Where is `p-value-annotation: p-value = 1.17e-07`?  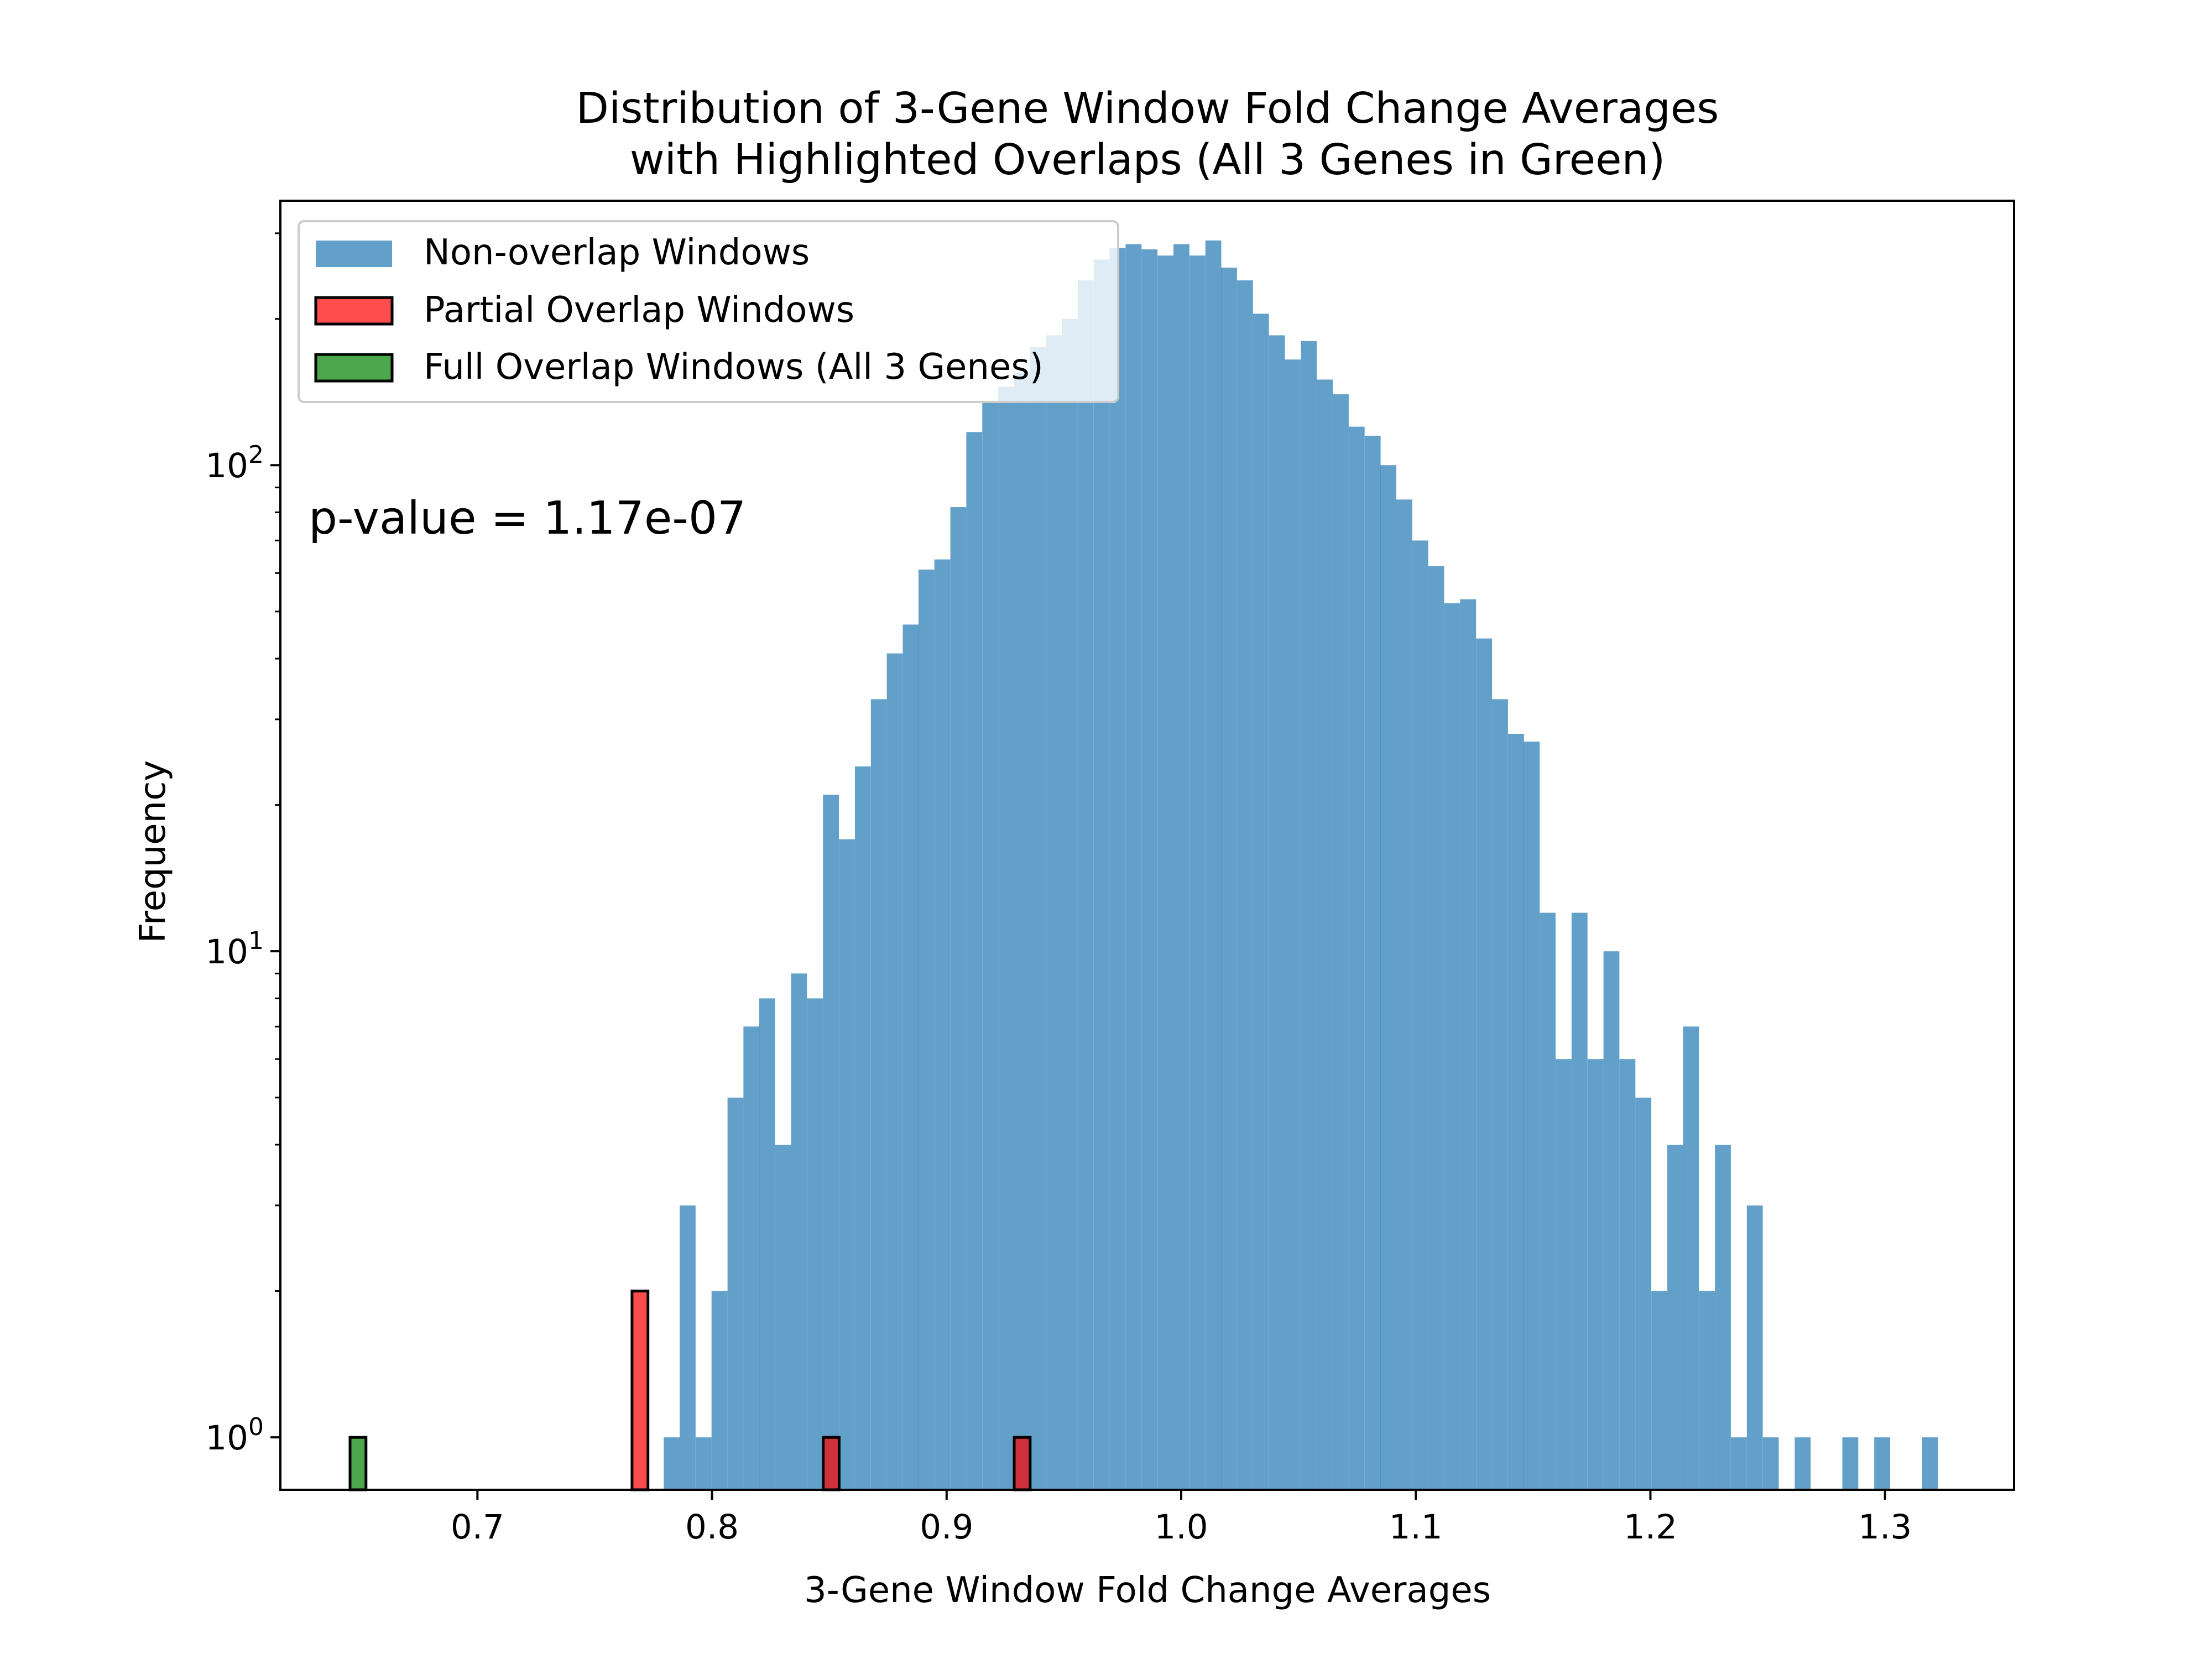 p-value-annotation: p-value = 1.17e-07 is located at coordinates (527, 518).